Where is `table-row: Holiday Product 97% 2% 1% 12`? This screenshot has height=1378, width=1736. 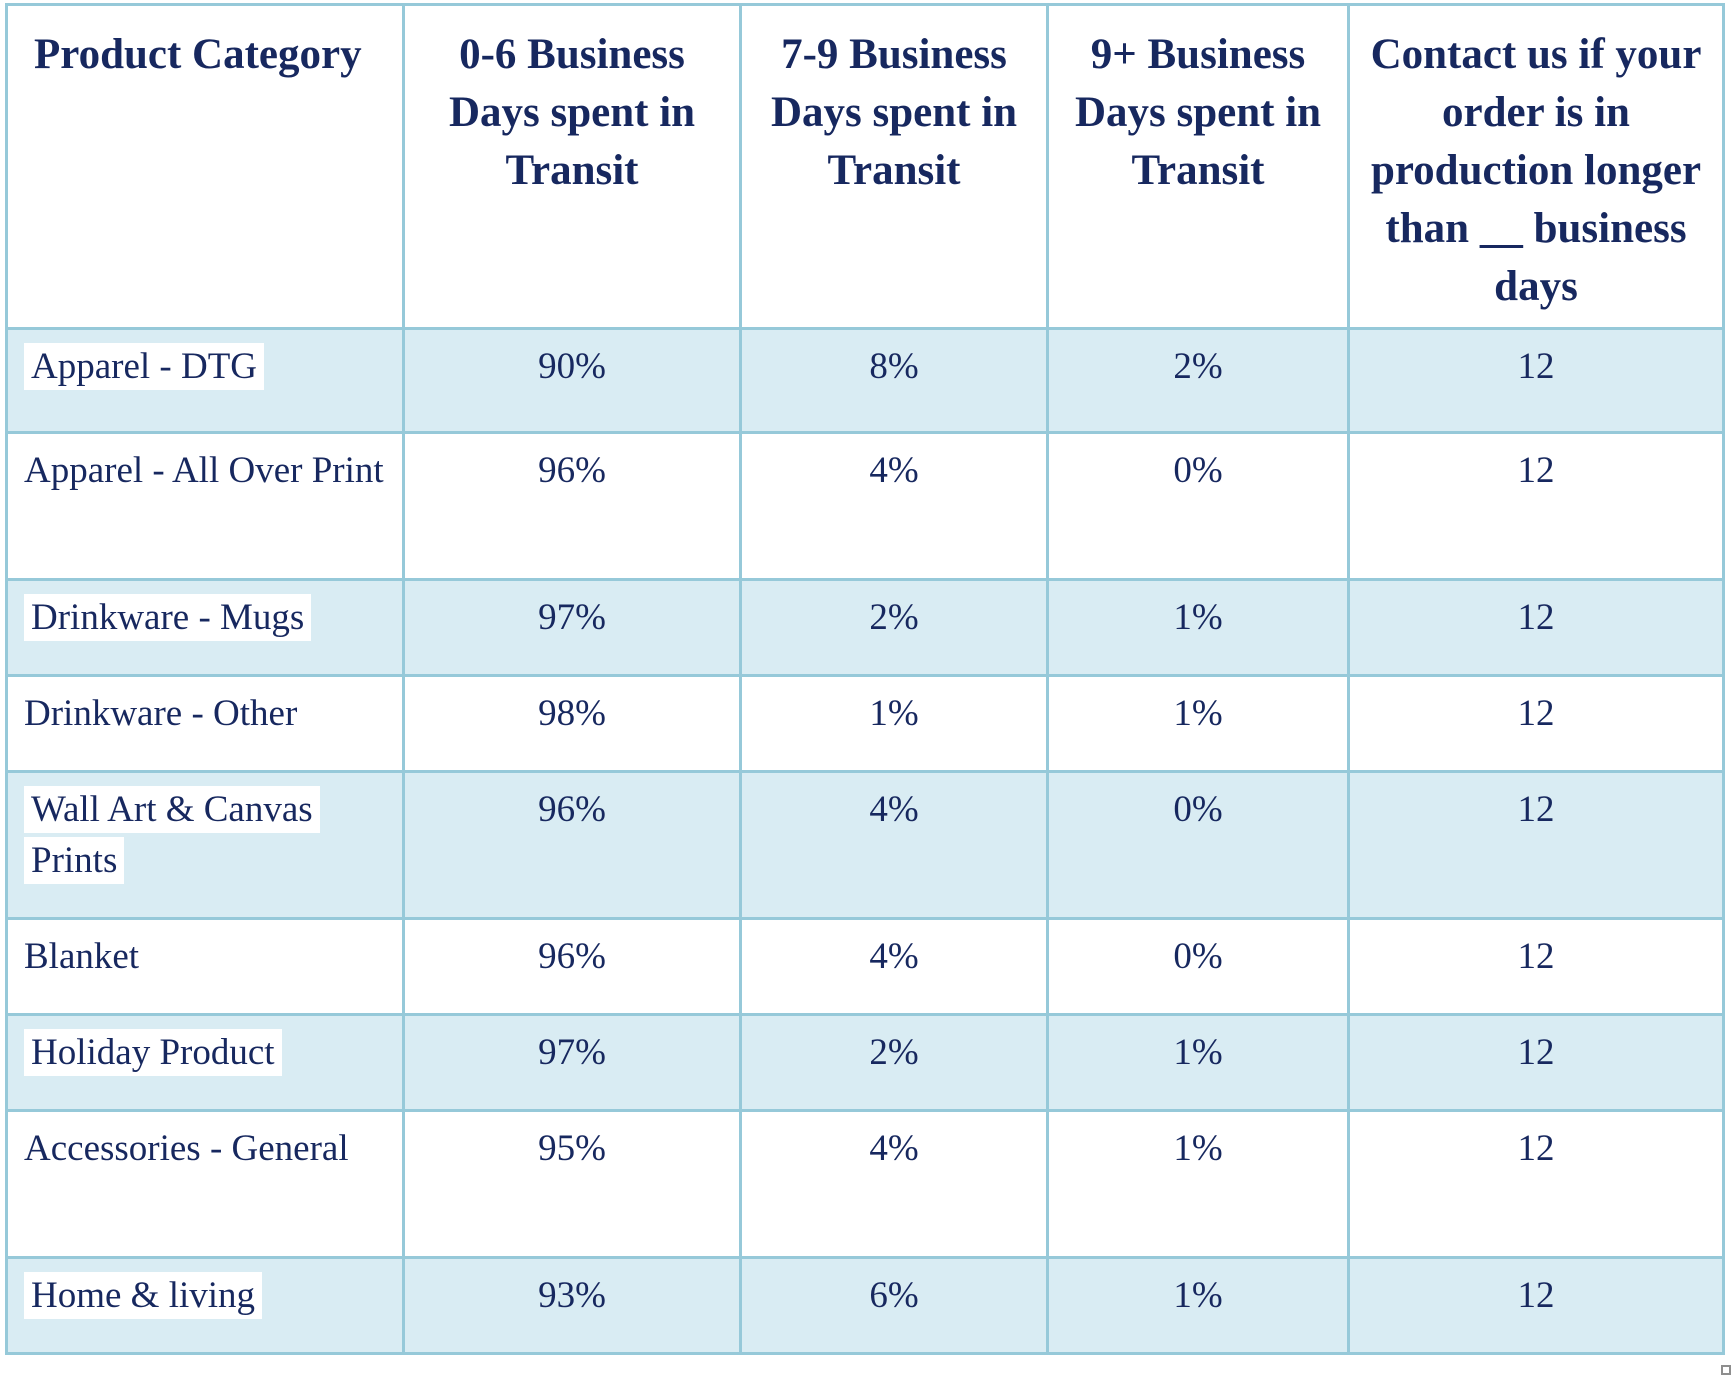
table-row: Holiday Product 97% 2% 1% 12 is located at coordinates (865, 1063).